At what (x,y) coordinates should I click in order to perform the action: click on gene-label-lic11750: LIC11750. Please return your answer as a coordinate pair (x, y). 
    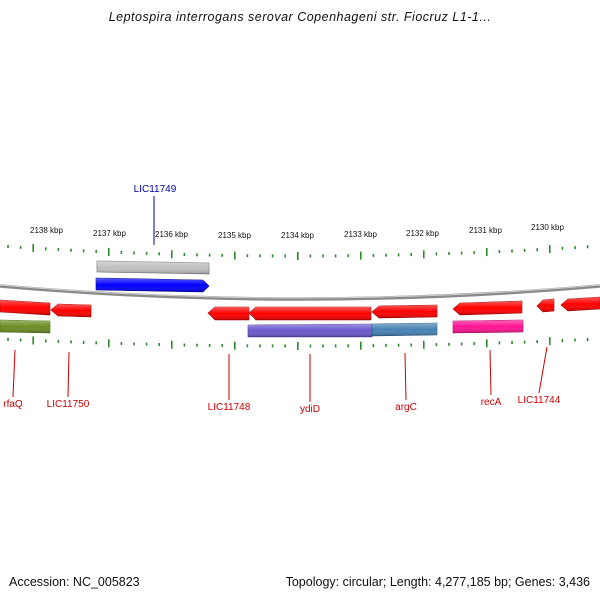
    Looking at the image, I should click on (68, 404).